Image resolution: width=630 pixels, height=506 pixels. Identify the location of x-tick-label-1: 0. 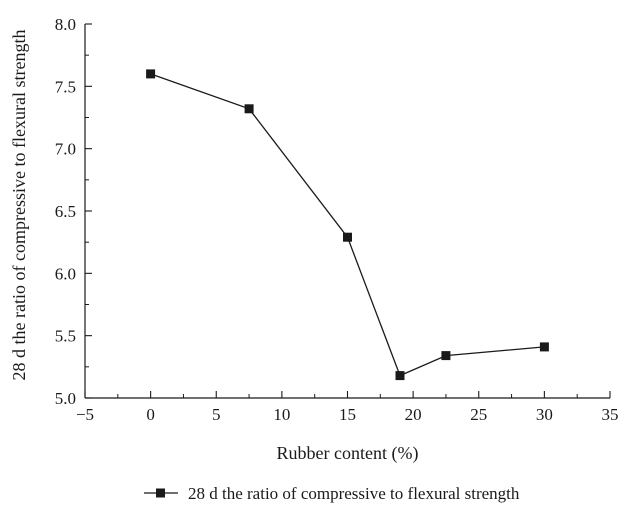
(150, 414).